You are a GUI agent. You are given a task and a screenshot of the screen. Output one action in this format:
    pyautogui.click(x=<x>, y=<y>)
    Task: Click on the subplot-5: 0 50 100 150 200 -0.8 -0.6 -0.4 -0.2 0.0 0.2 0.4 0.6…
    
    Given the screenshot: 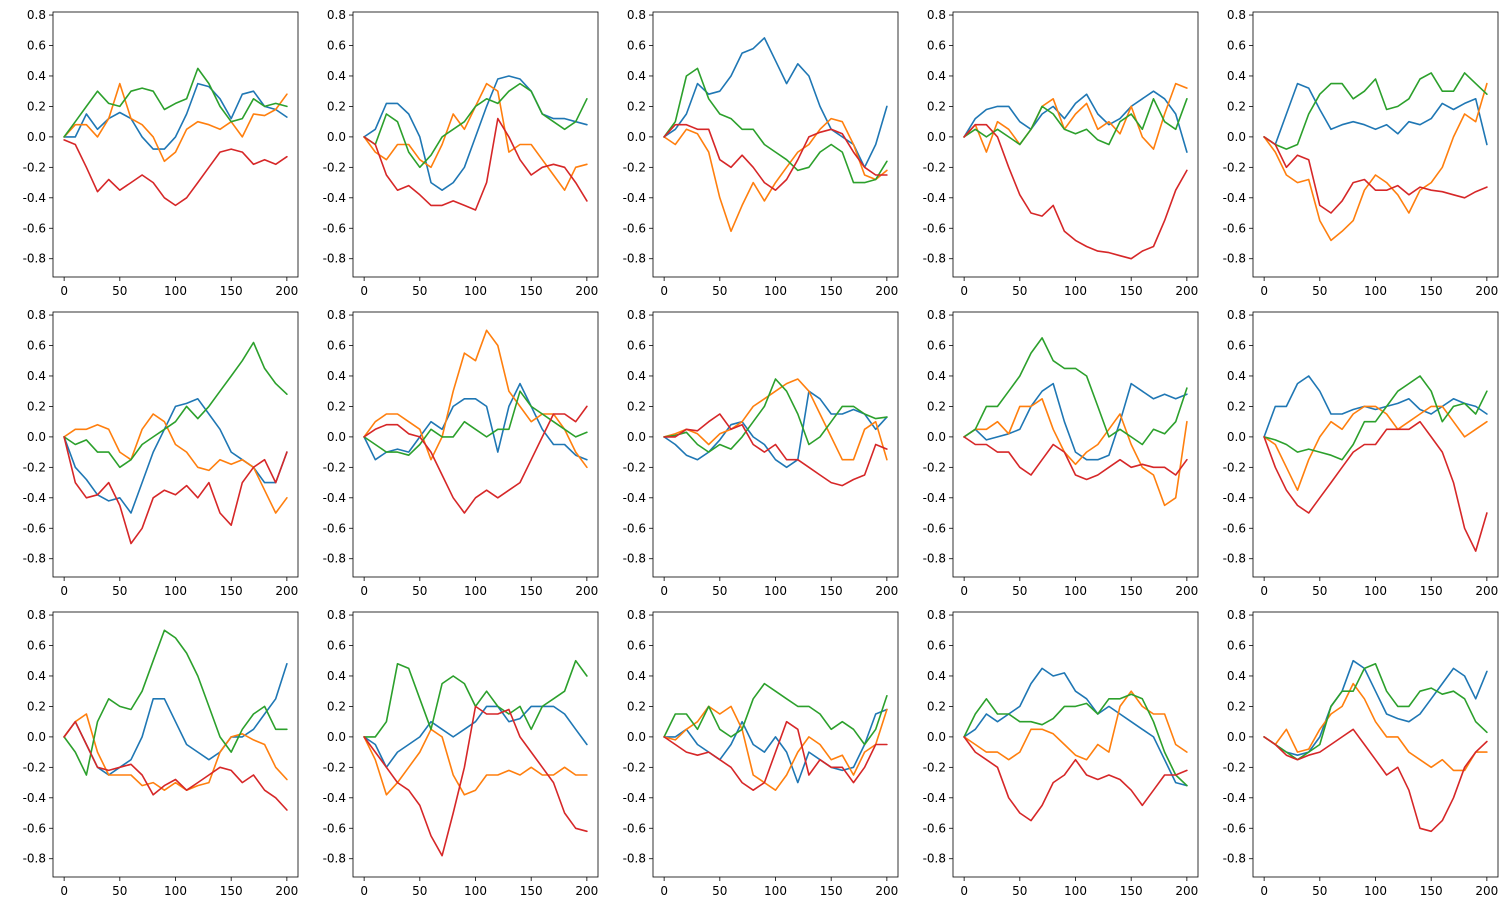 What is the action you would take?
    pyautogui.click(x=1361, y=153)
    